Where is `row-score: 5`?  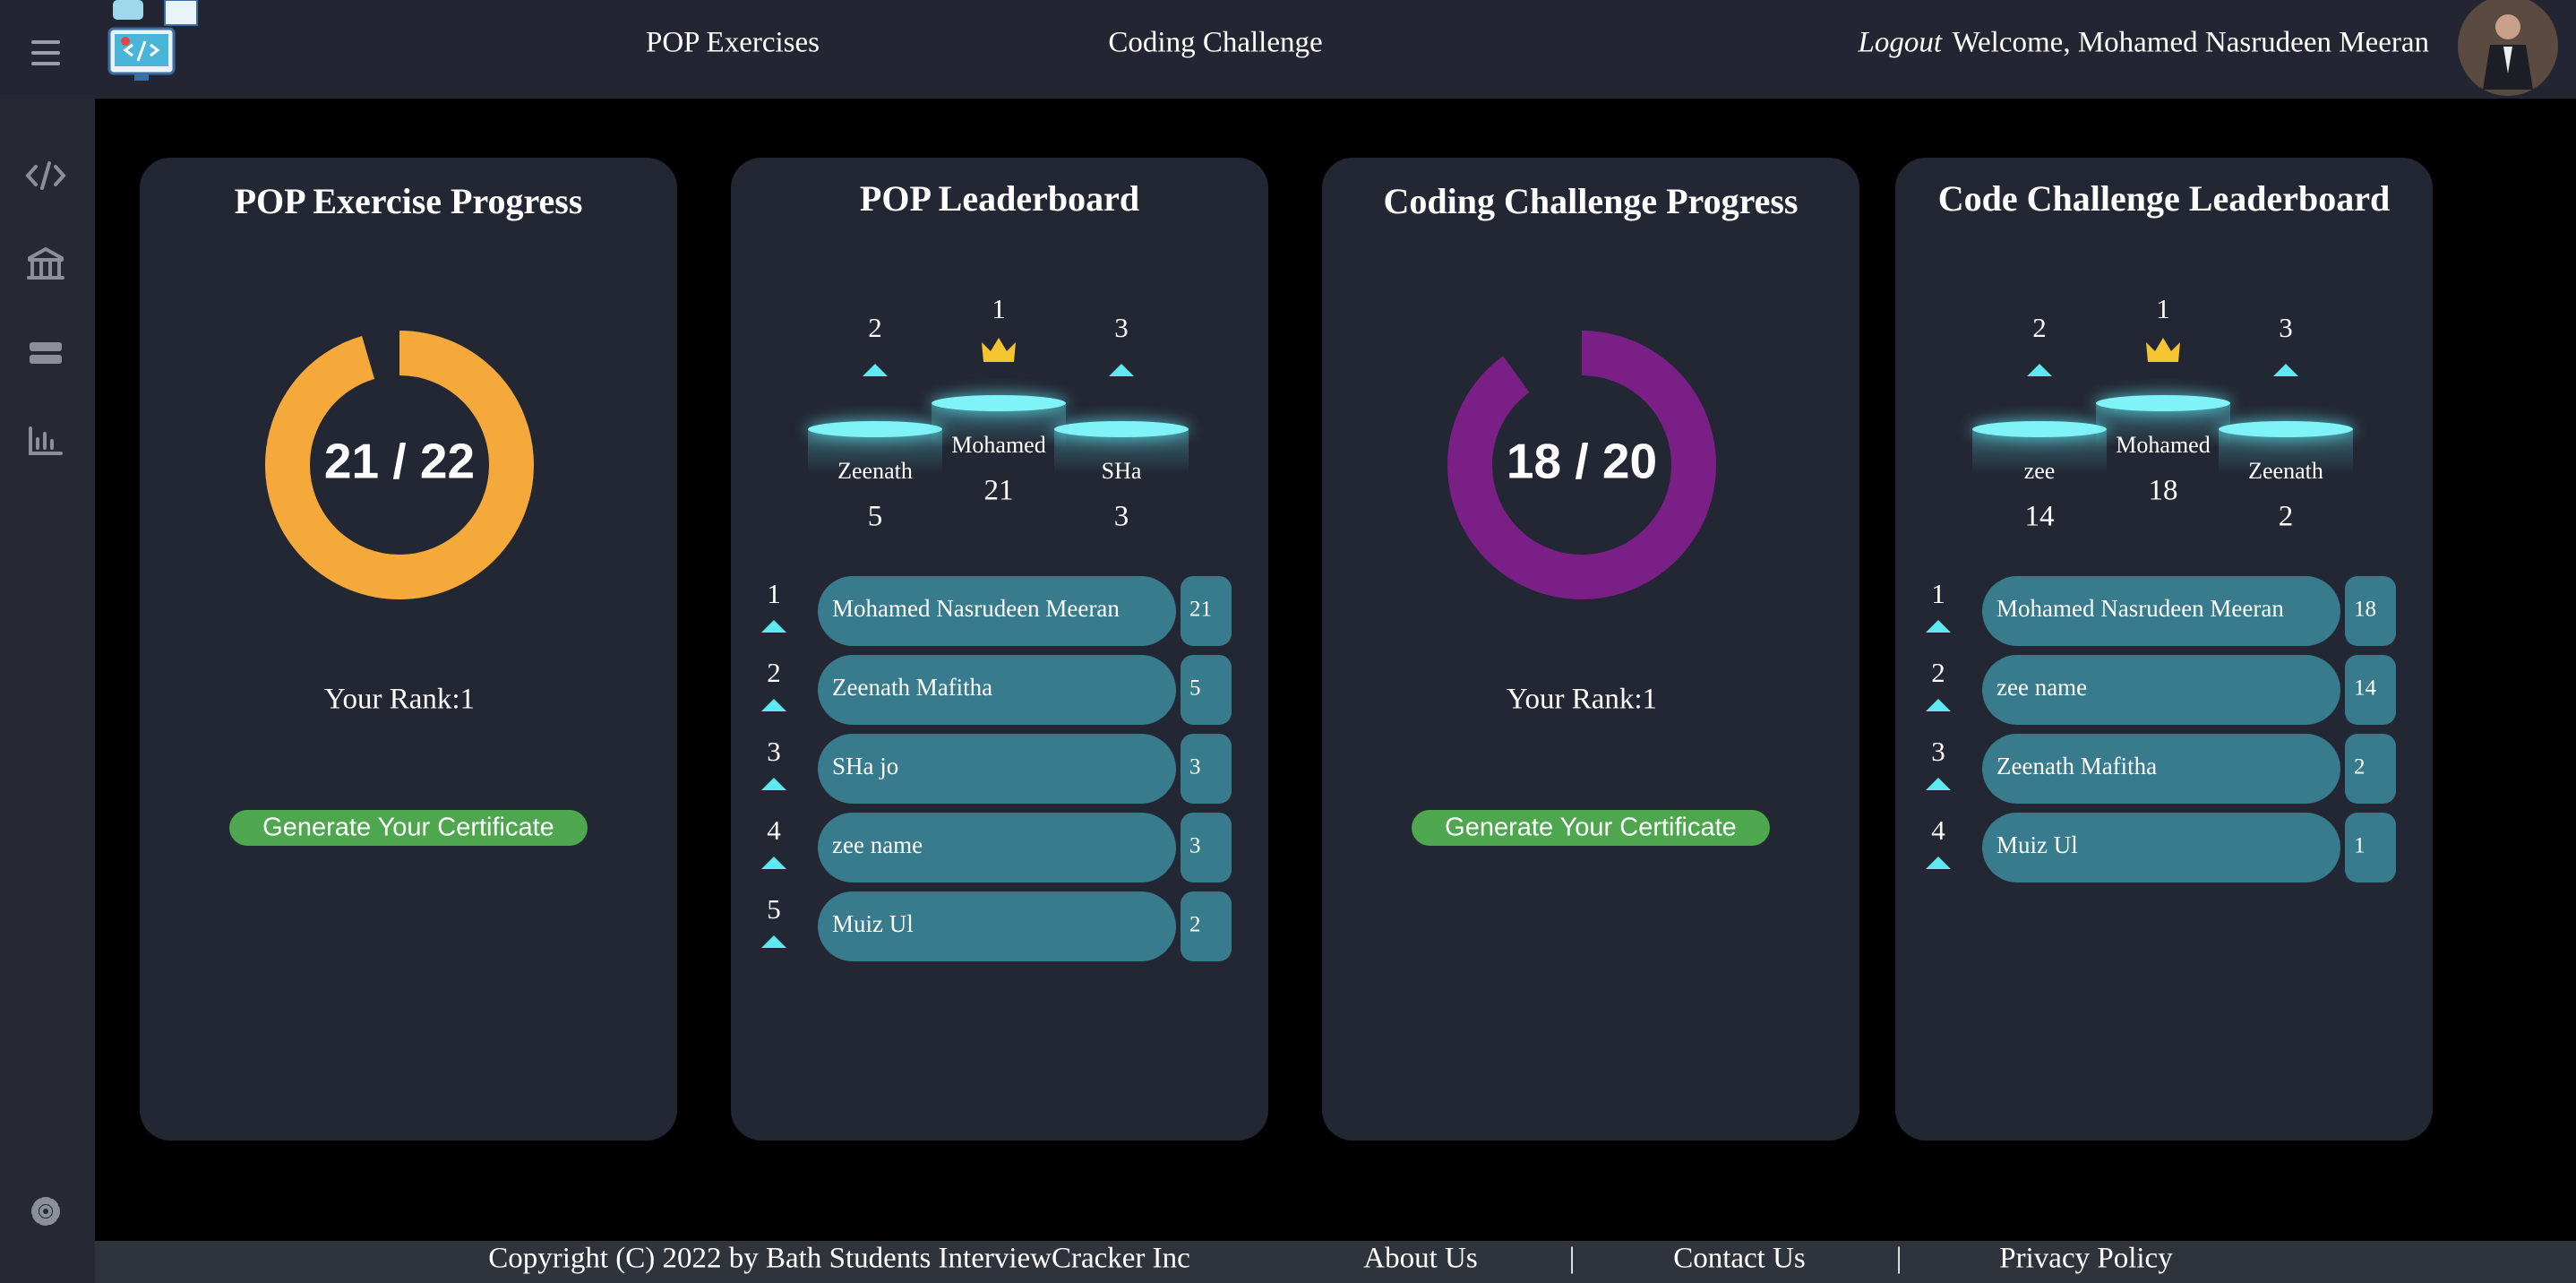 row-score: 5 is located at coordinates (1195, 688).